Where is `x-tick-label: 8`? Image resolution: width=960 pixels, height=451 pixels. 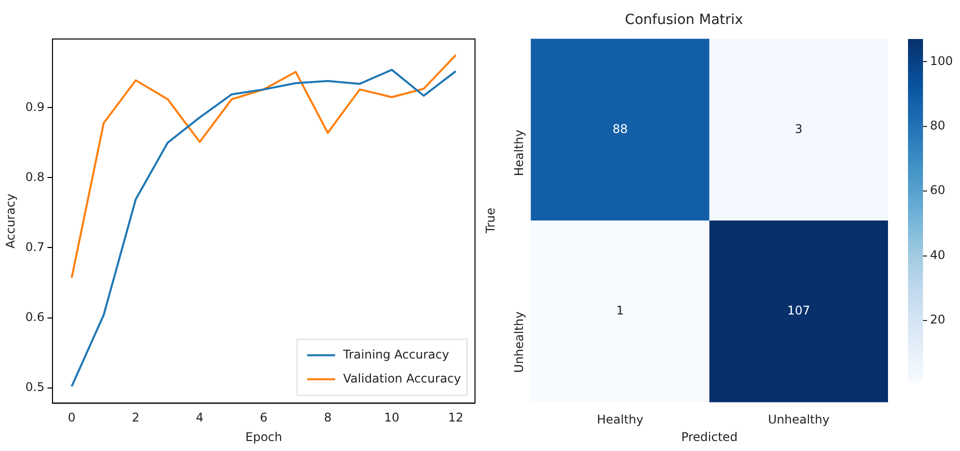
x-tick-label: 8 is located at coordinates (328, 417).